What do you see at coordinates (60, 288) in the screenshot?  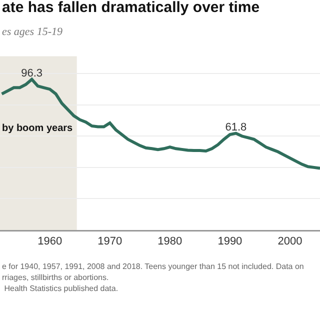 I see `text: Health Statistics published data.` at bounding box center [60, 288].